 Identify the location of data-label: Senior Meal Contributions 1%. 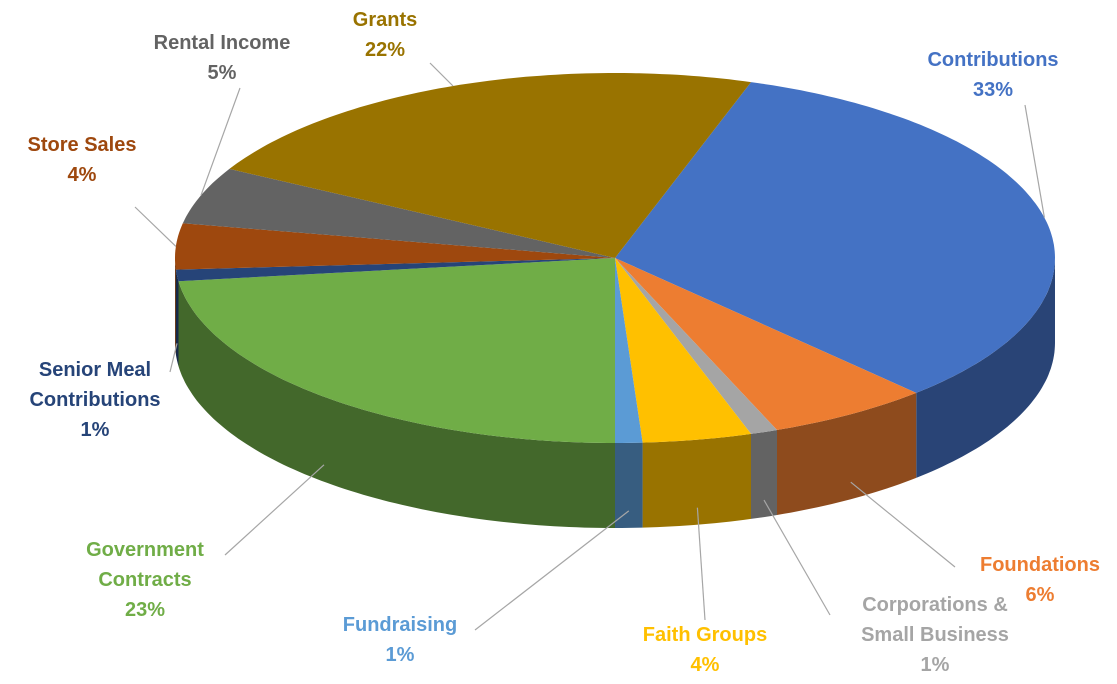
(95, 400).